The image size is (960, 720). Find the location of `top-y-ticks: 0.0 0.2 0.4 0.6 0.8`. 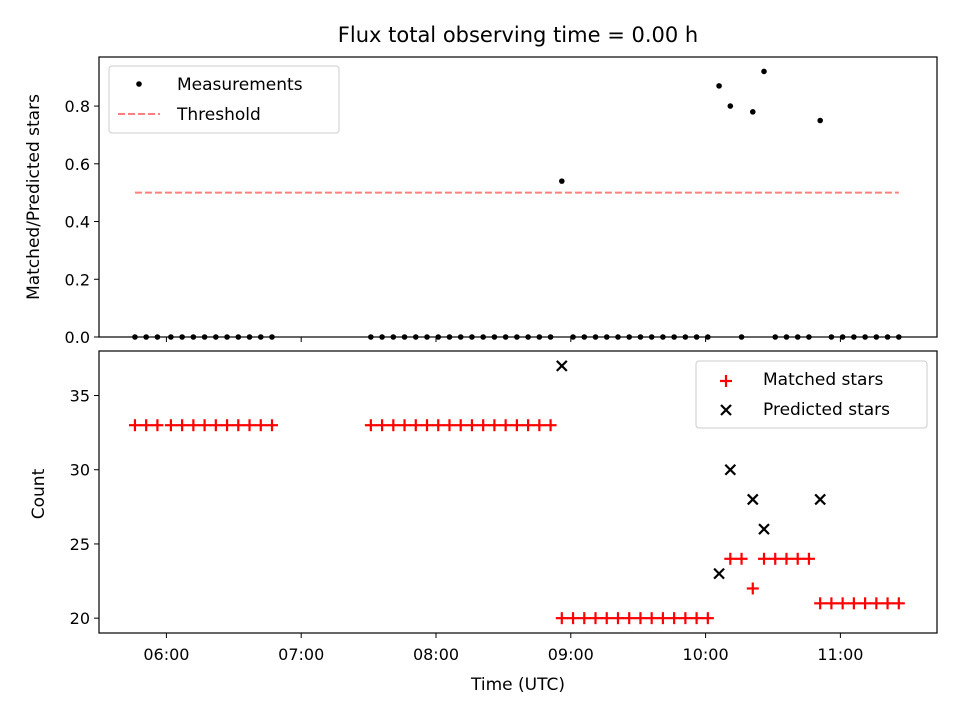

top-y-ticks: 0.0 0.2 0.4 0.6 0.8 is located at coordinates (82, 222).